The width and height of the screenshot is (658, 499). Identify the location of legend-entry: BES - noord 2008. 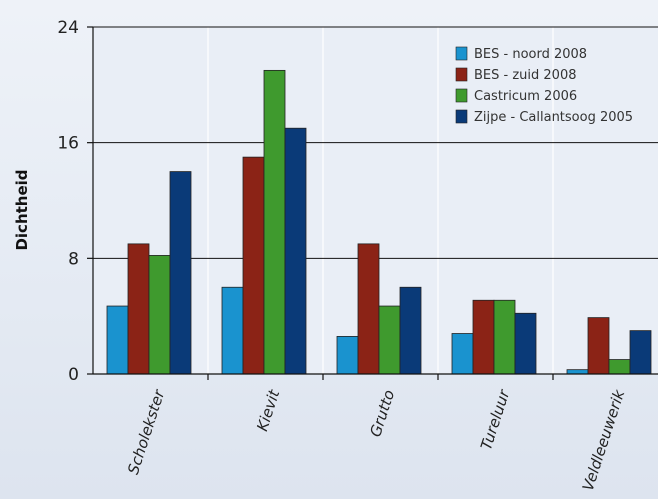
(530, 54).